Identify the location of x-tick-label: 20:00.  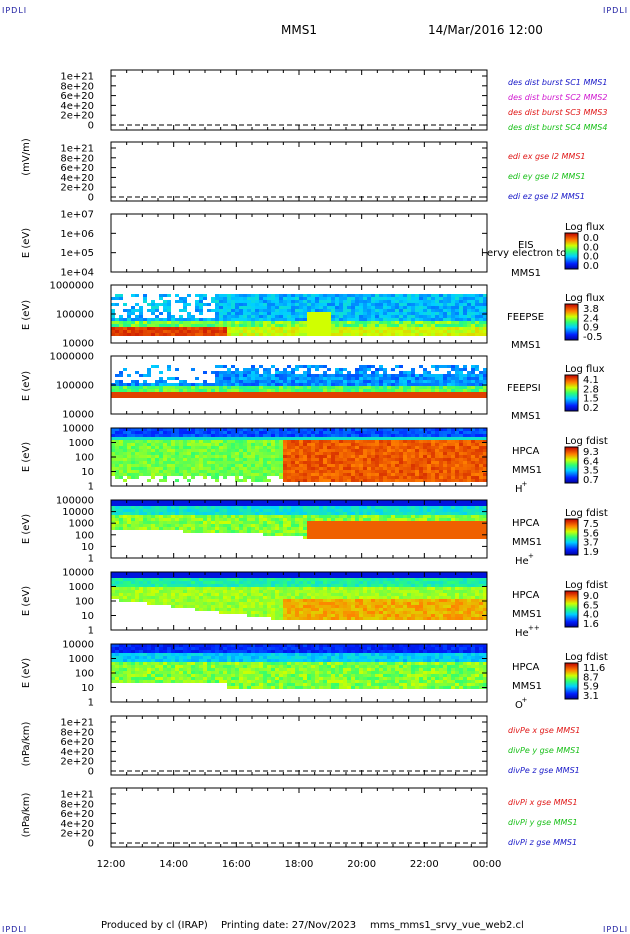
(361, 864).